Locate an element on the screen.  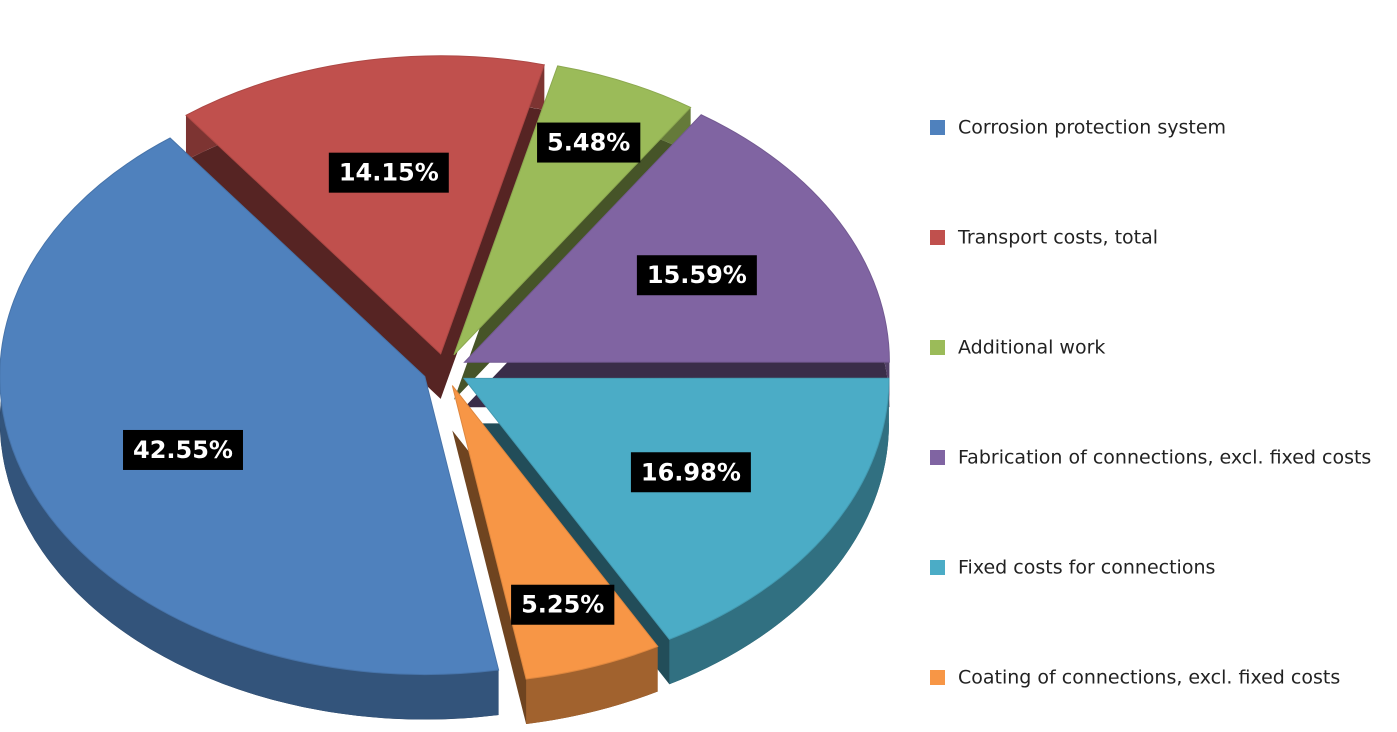
value-label-text: 5.48% is located at coordinates (588, 143).